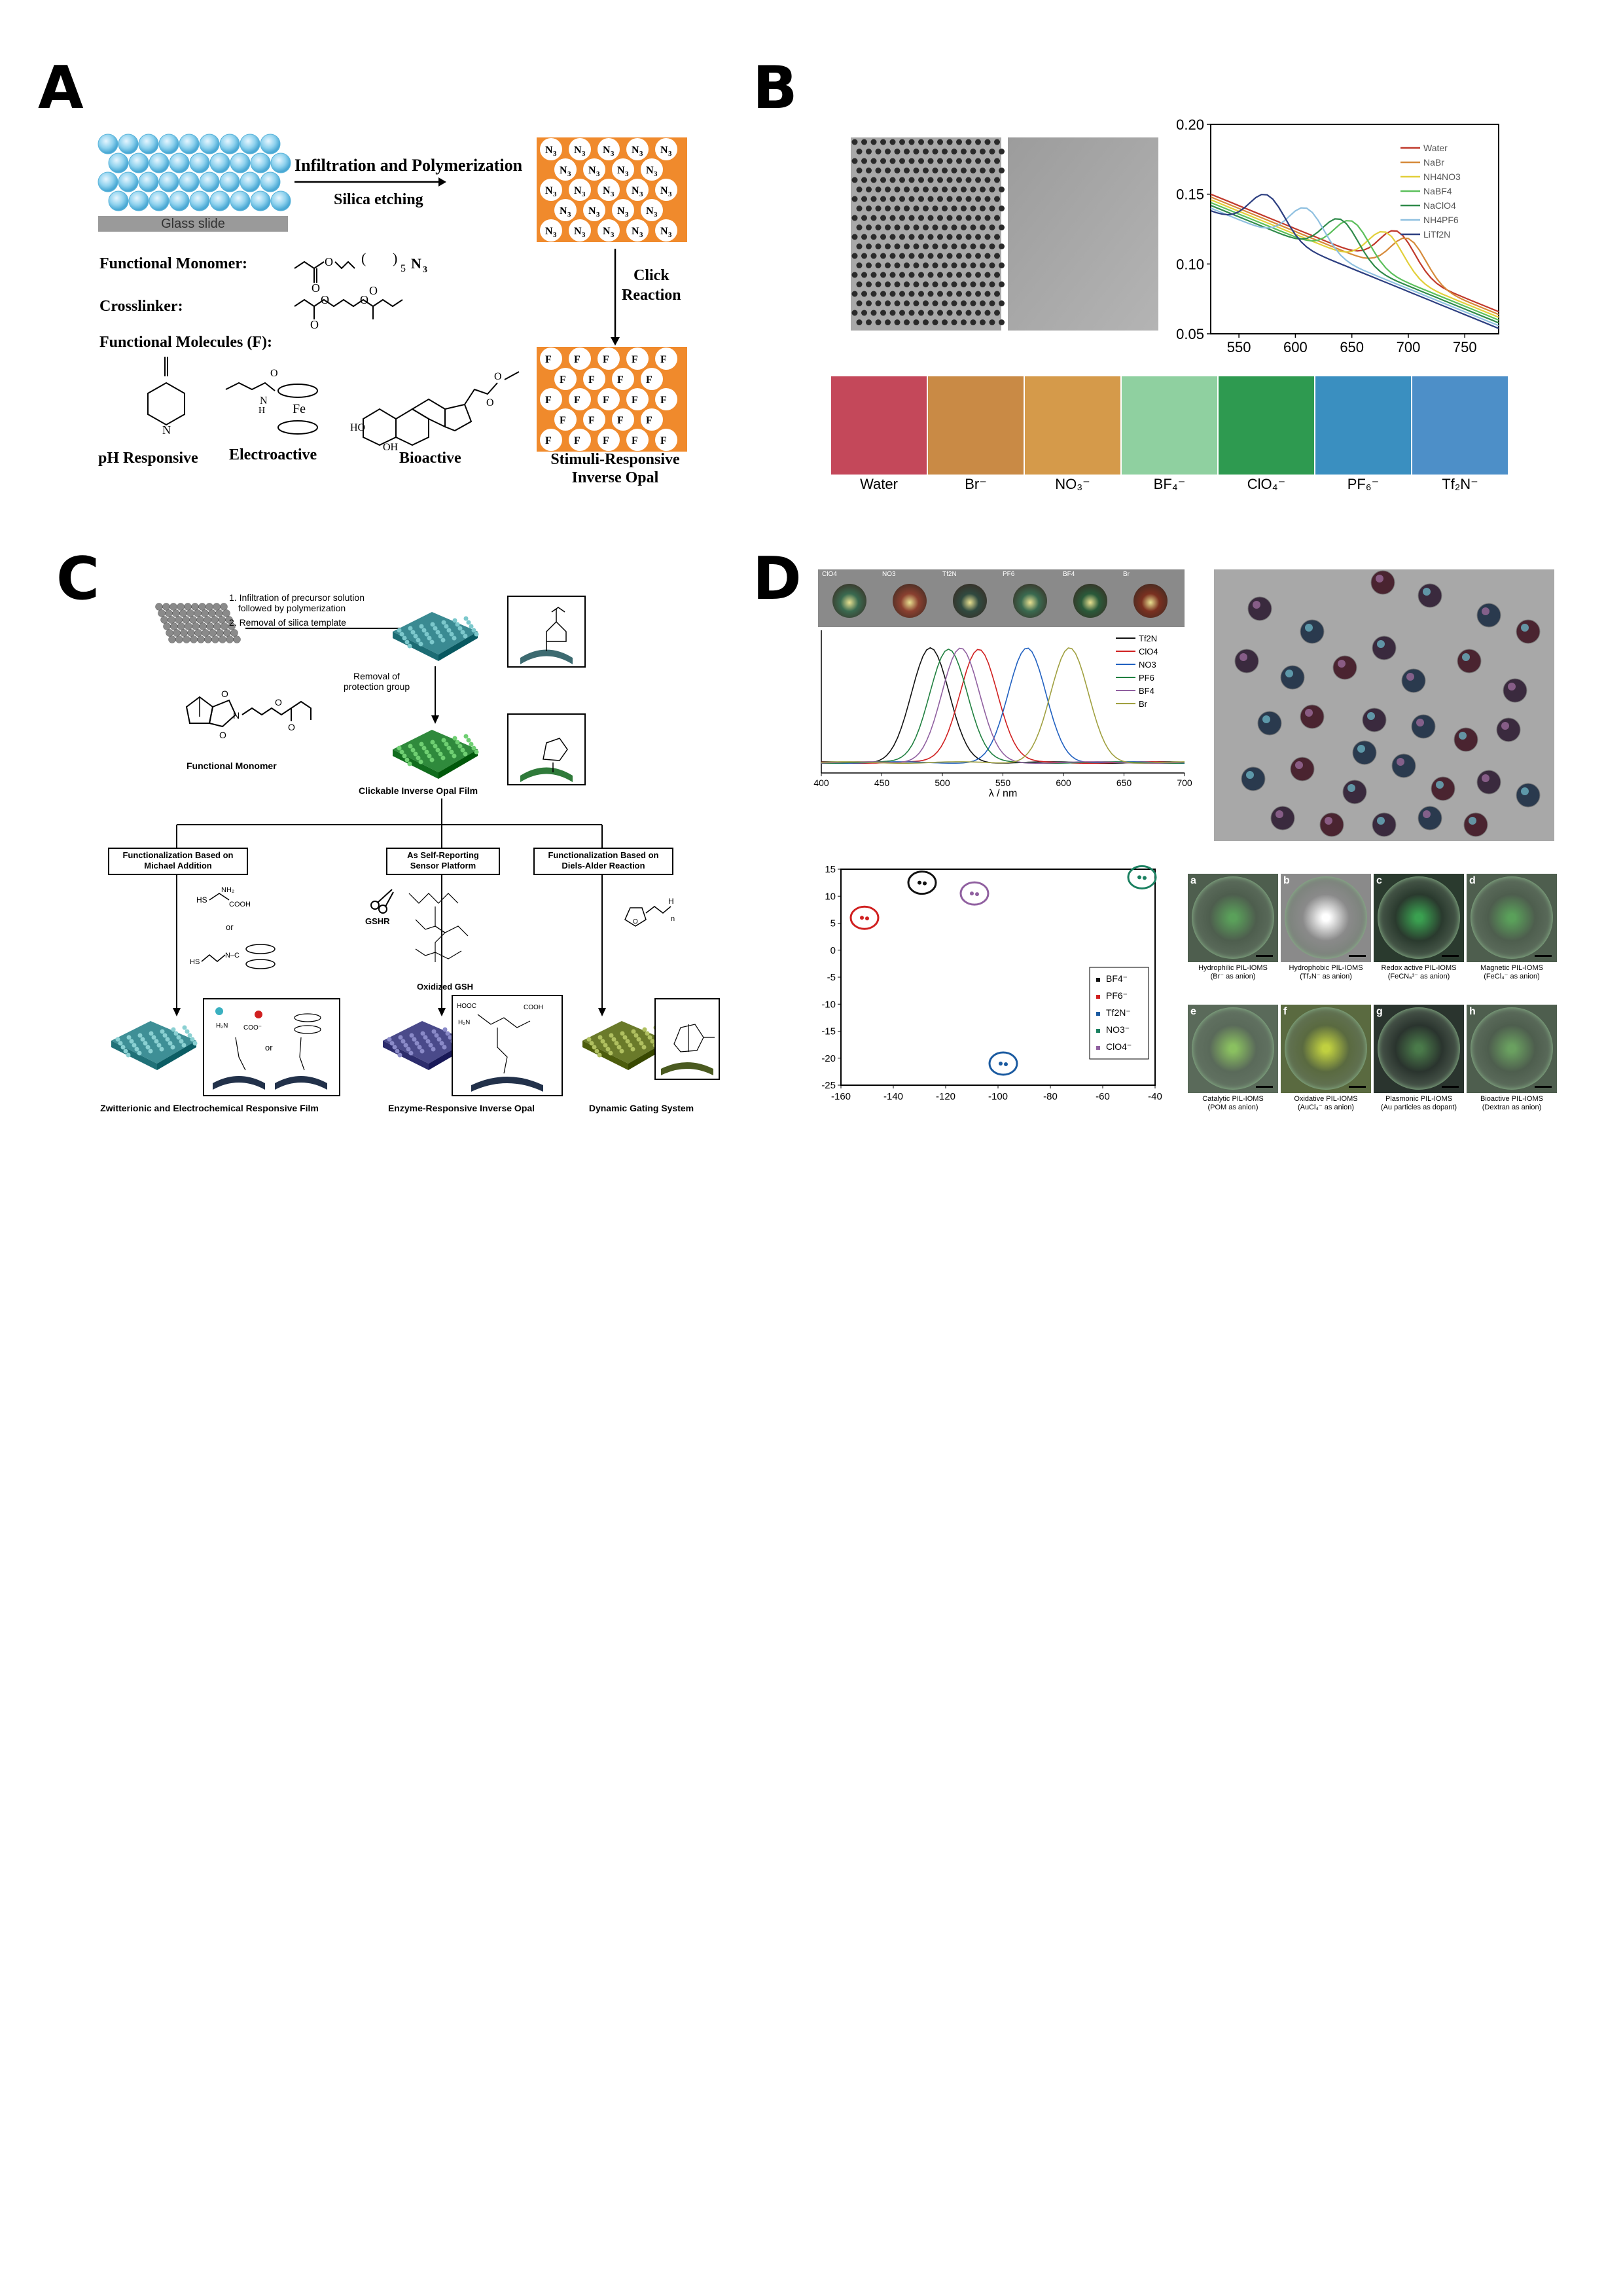  Describe the element at coordinates (376, 676) in the screenshot. I see `removal-line-1: Removal of` at that location.